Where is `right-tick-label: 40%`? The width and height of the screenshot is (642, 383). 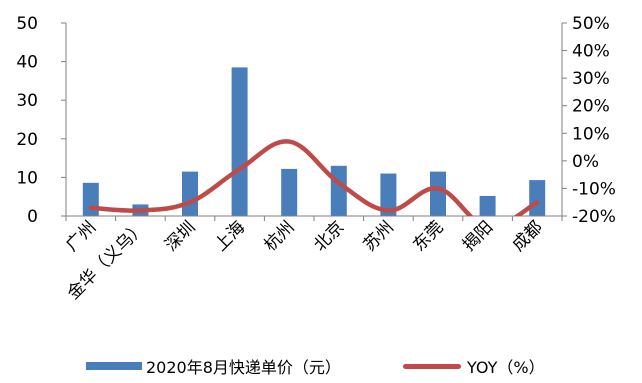
right-tick-label: 40% is located at coordinates (591, 52).